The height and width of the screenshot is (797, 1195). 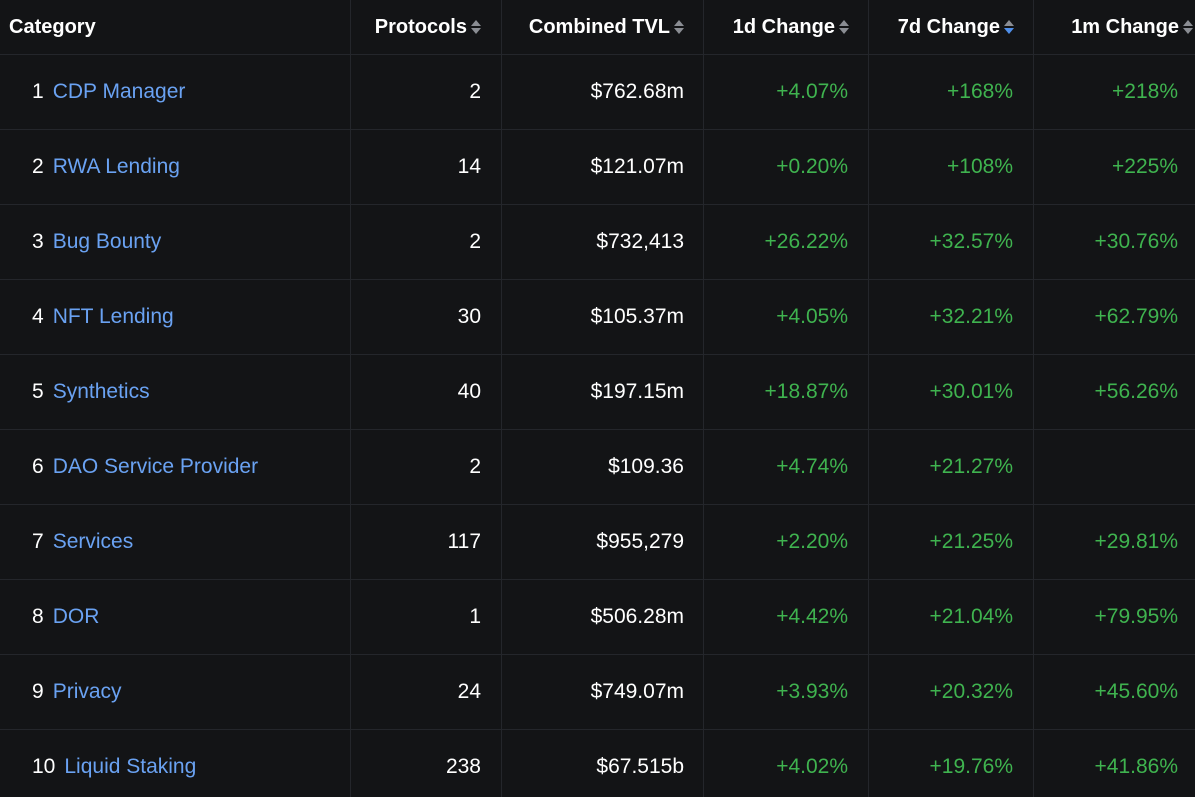 I want to click on combined-tvl-value: $105.37m, so click(x=603, y=317).